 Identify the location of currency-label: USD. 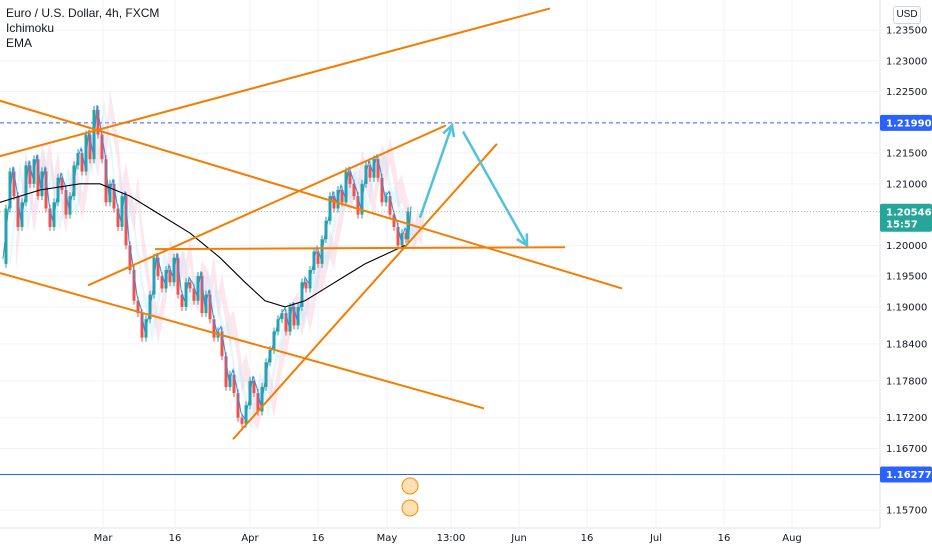
(907, 14).